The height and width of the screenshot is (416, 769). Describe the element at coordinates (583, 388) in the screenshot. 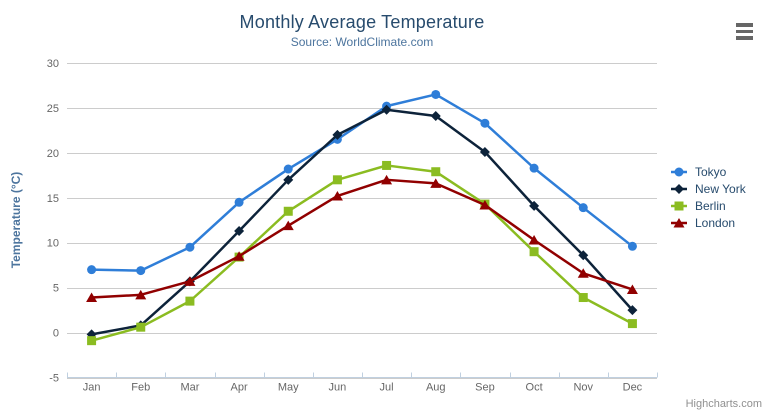

I see `x-axis-tick-label: Nov` at that location.